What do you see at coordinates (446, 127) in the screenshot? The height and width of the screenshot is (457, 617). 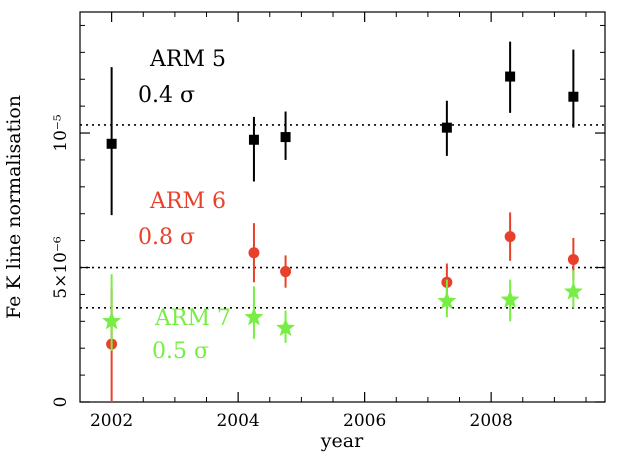 I see `data-point-s0-p3` at bounding box center [446, 127].